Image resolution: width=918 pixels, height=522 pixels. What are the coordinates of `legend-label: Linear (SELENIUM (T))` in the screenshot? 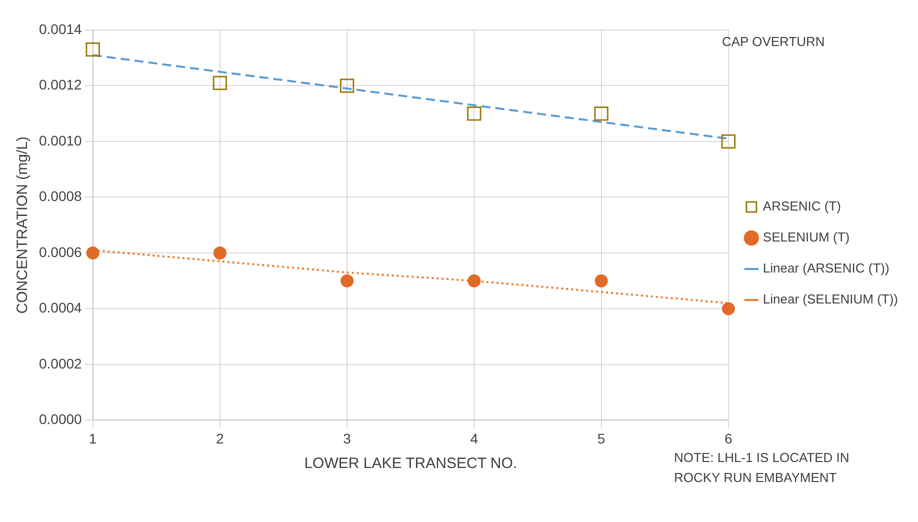 It's located at (830, 299).